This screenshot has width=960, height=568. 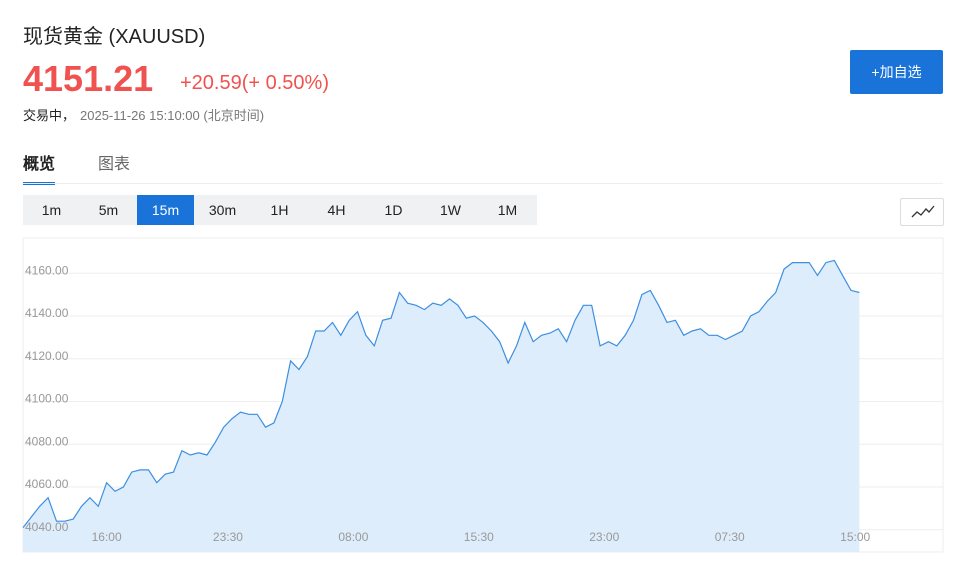 What do you see at coordinates (165, 210) in the screenshot?
I see `interval-button: 15m` at bounding box center [165, 210].